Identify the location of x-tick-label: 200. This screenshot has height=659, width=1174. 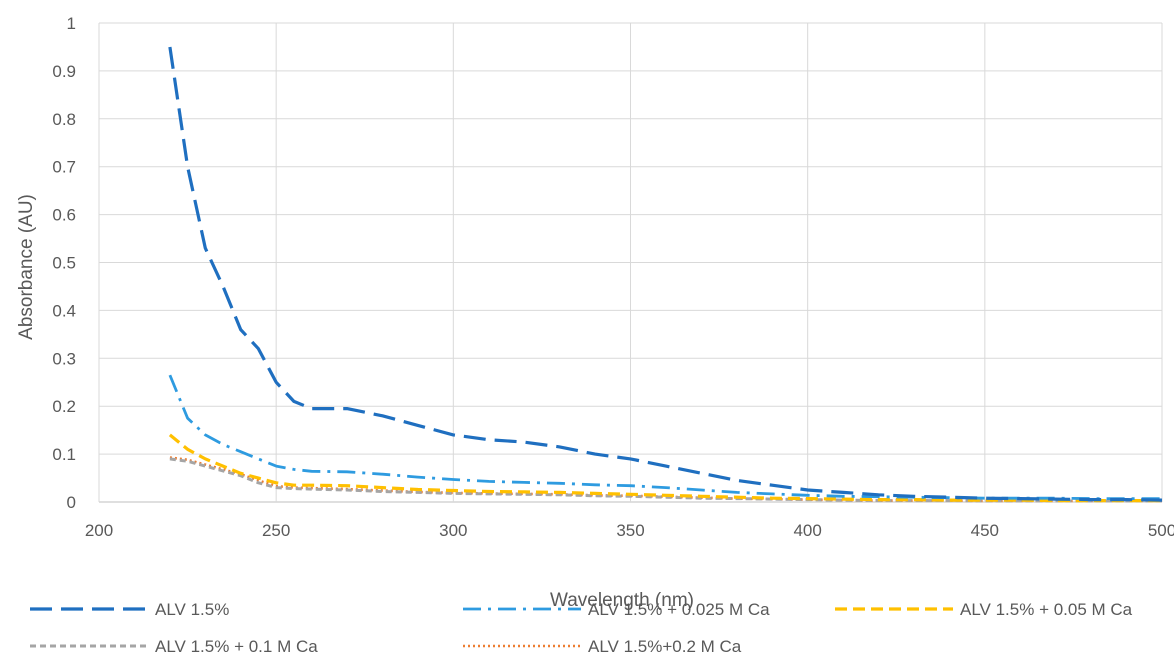
(99, 530).